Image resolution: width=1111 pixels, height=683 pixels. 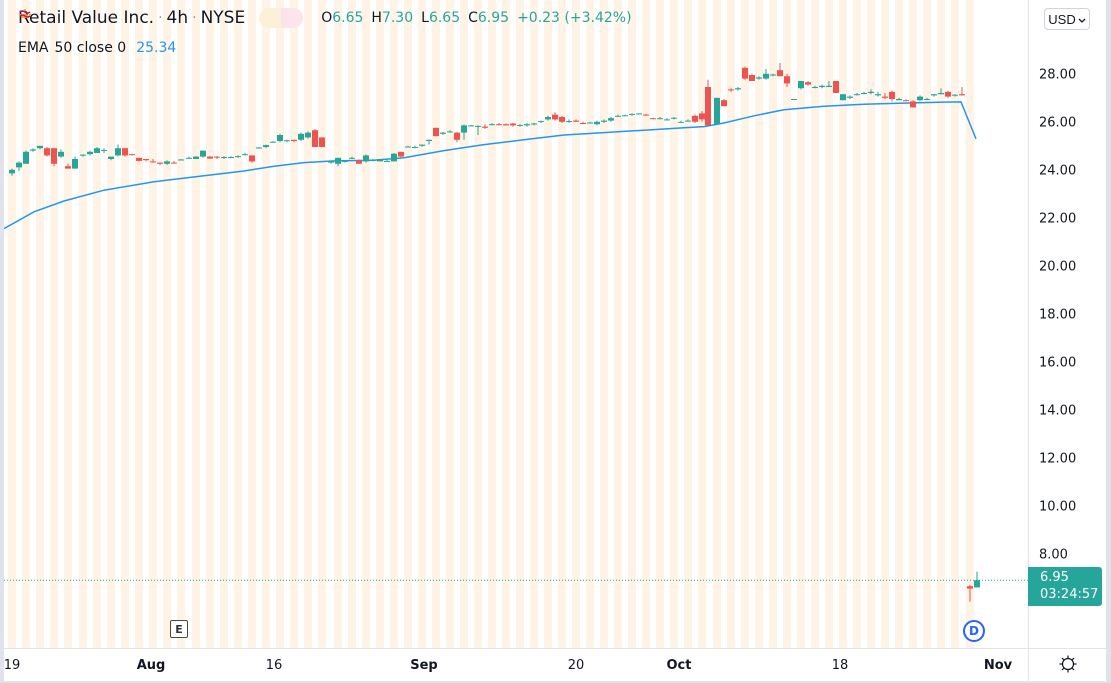 What do you see at coordinates (1058, 363) in the screenshot?
I see `price-tick-label: 16.00` at bounding box center [1058, 363].